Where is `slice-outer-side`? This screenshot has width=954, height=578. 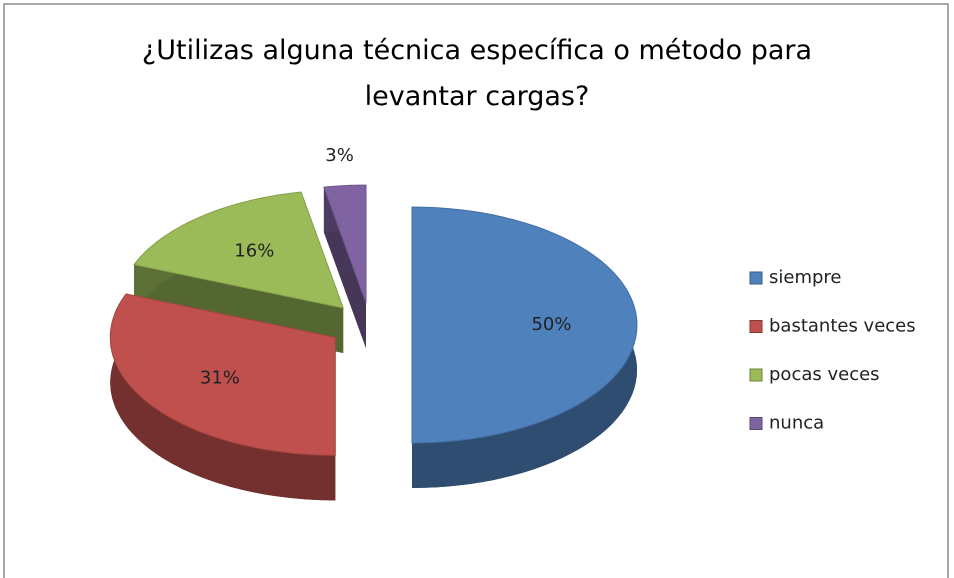
slice-outer-side is located at coordinates (223, 397).